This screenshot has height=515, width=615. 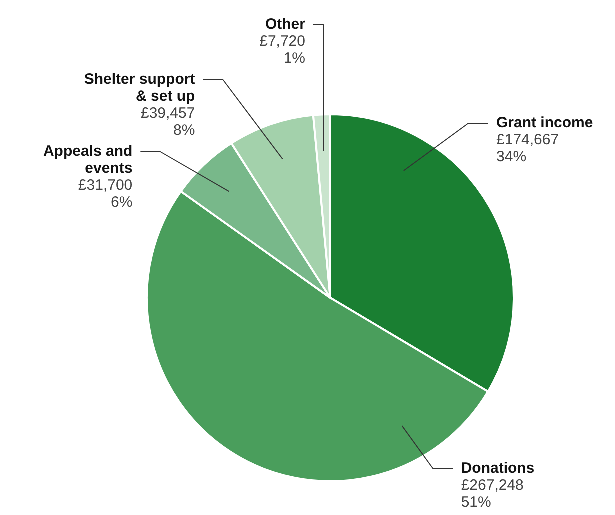 What do you see at coordinates (88, 160) in the screenshot?
I see `slice-label: Appeals and events` at bounding box center [88, 160].